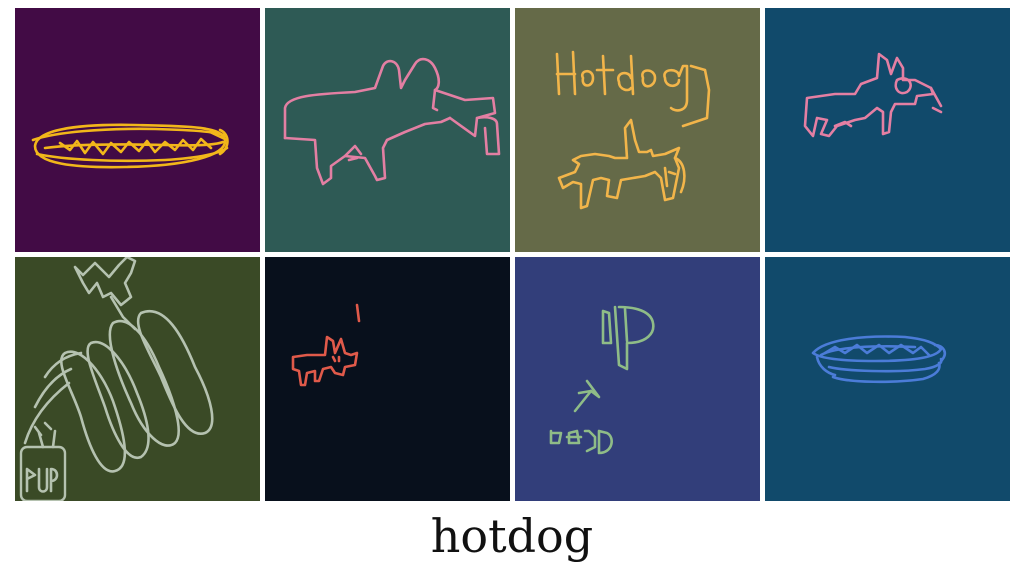 The height and width of the screenshot is (568, 1024). I want to click on hotdogs-in-hand-icon, so click(116, 379).